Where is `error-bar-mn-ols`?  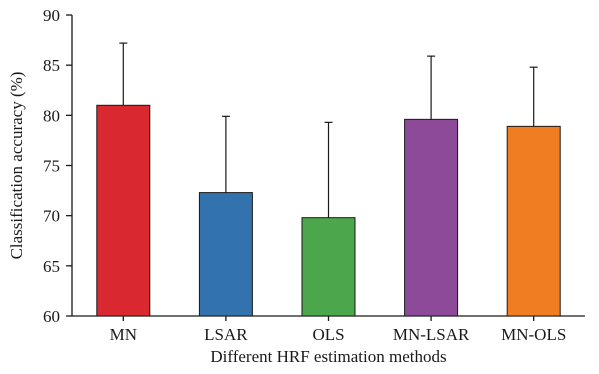 error-bar-mn-ols is located at coordinates (533, 96).